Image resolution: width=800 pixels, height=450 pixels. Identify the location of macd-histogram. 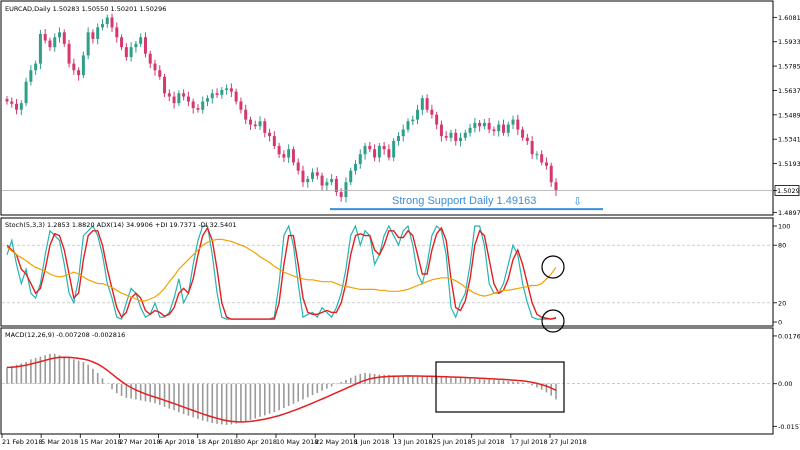
(281, 389).